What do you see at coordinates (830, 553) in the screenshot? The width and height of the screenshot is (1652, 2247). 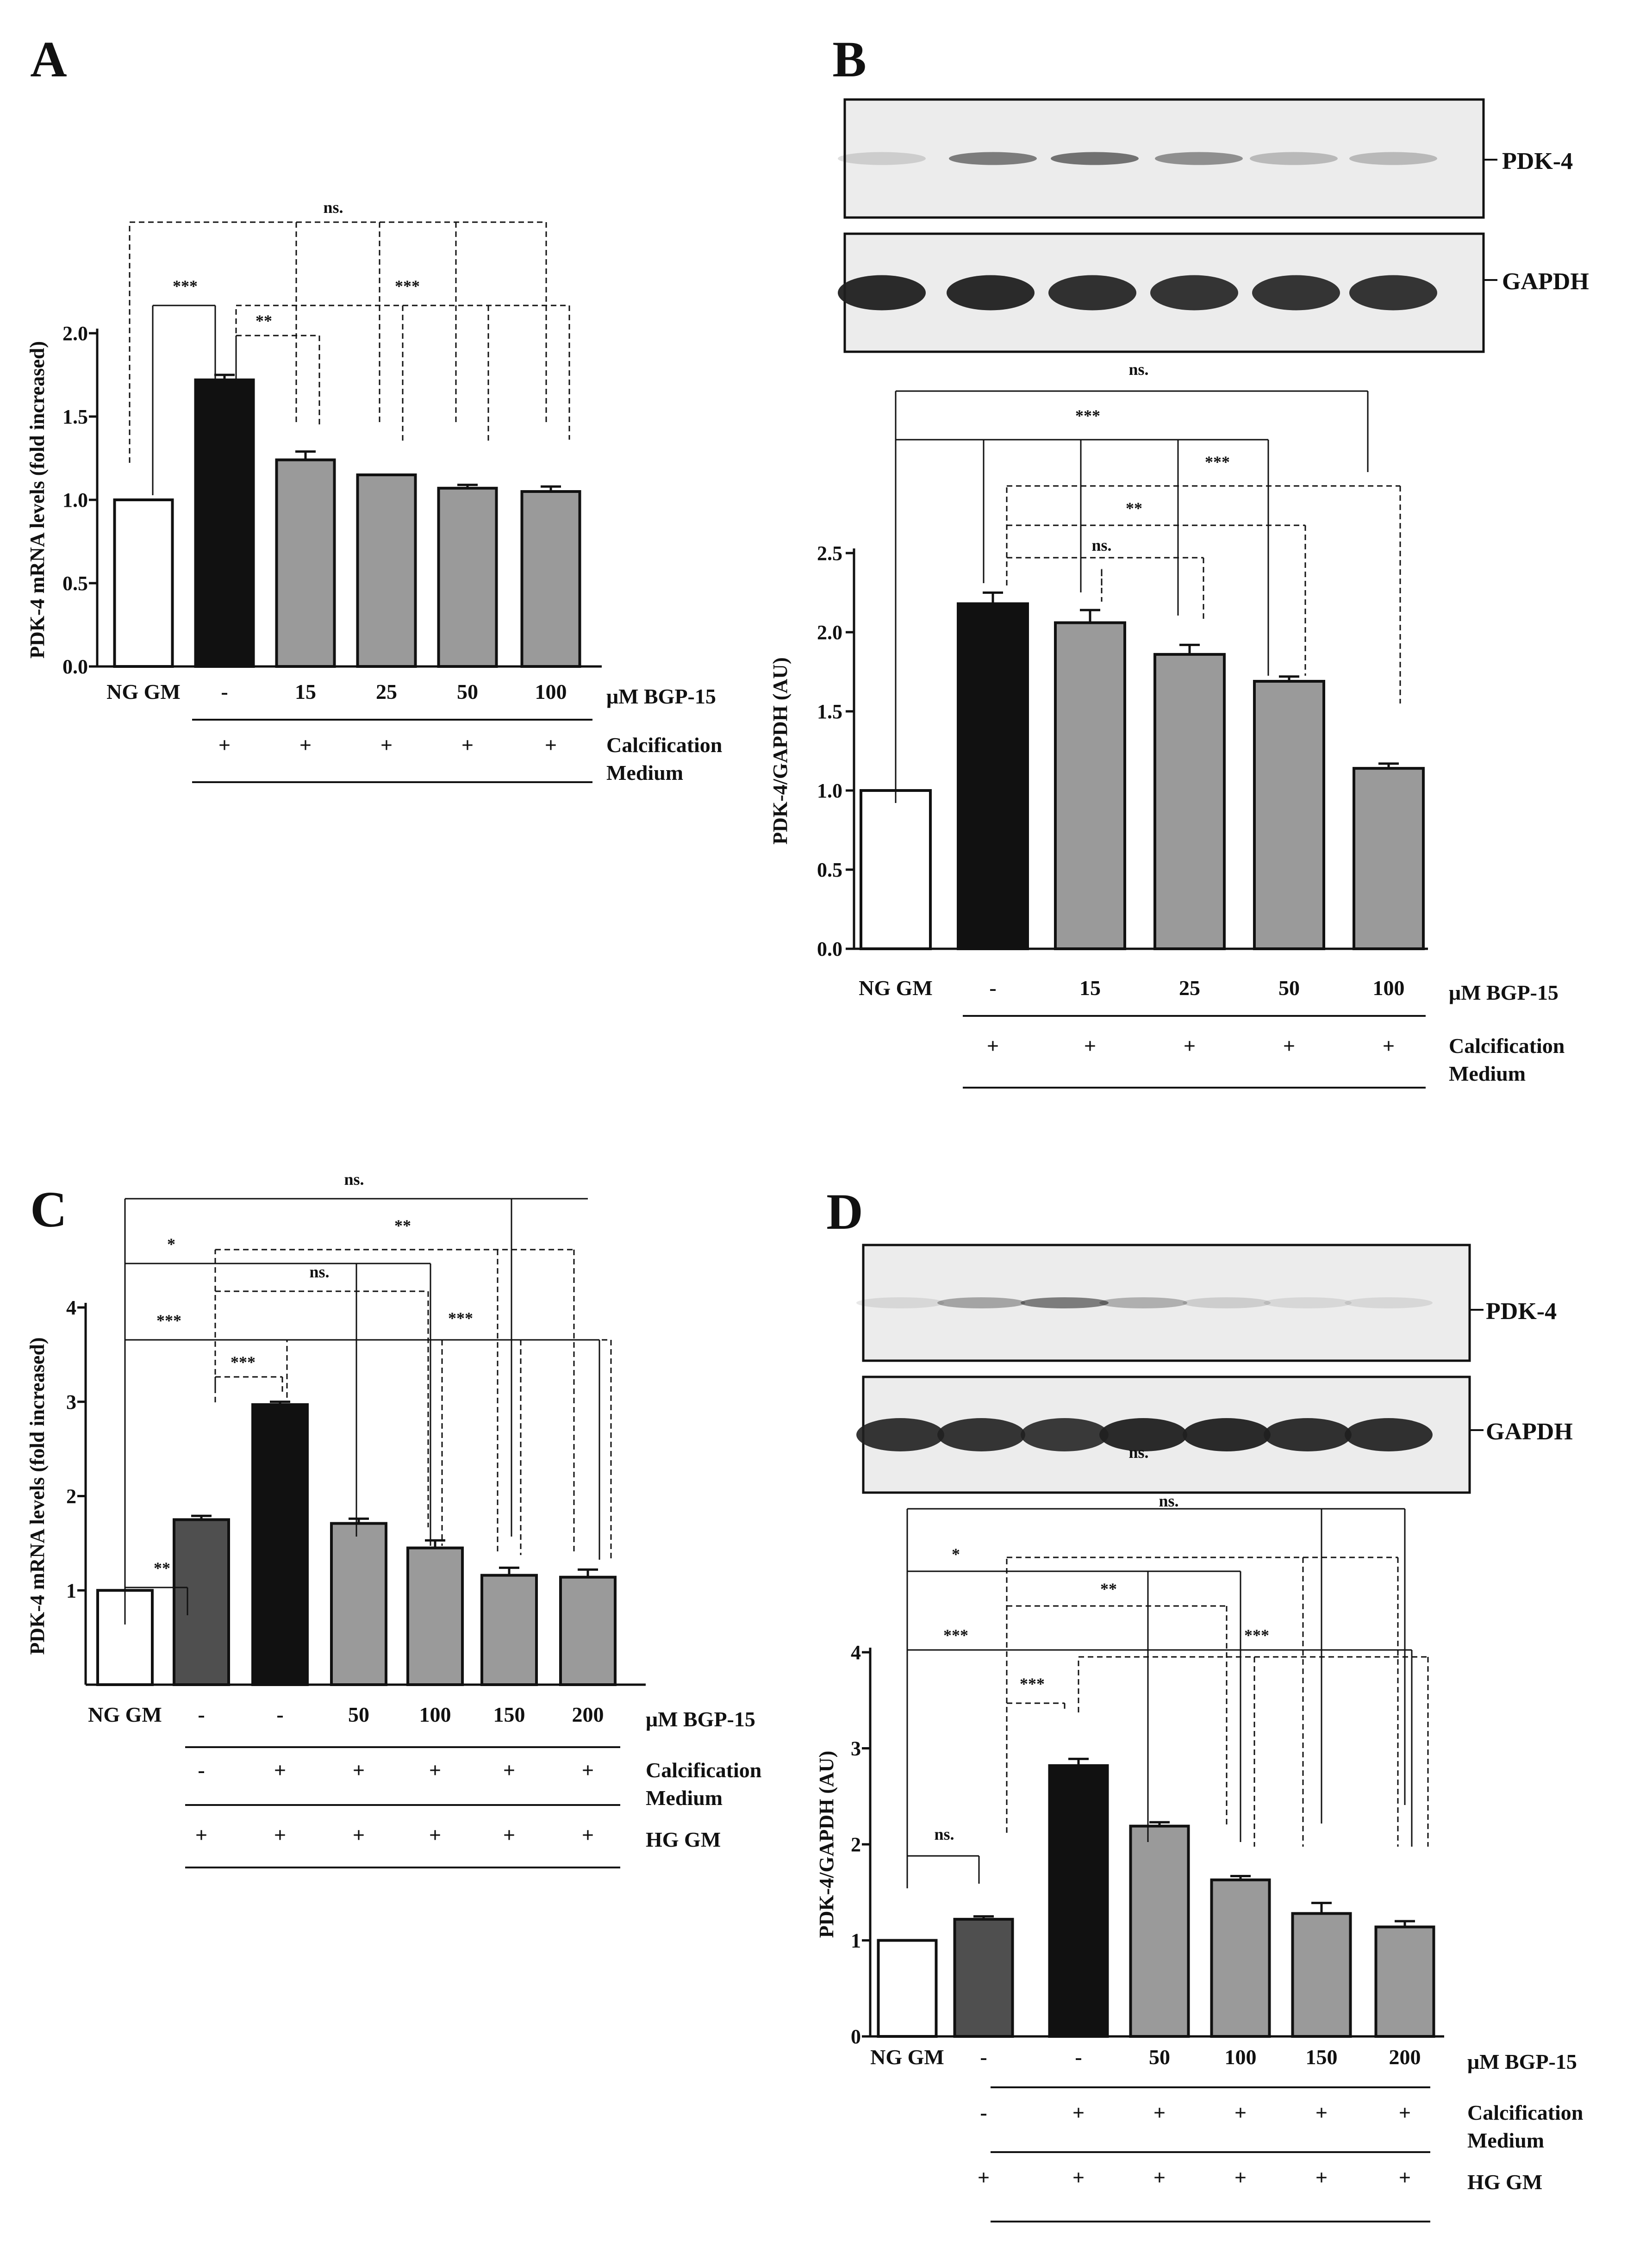 I see `y-tick-label: 2.5` at bounding box center [830, 553].